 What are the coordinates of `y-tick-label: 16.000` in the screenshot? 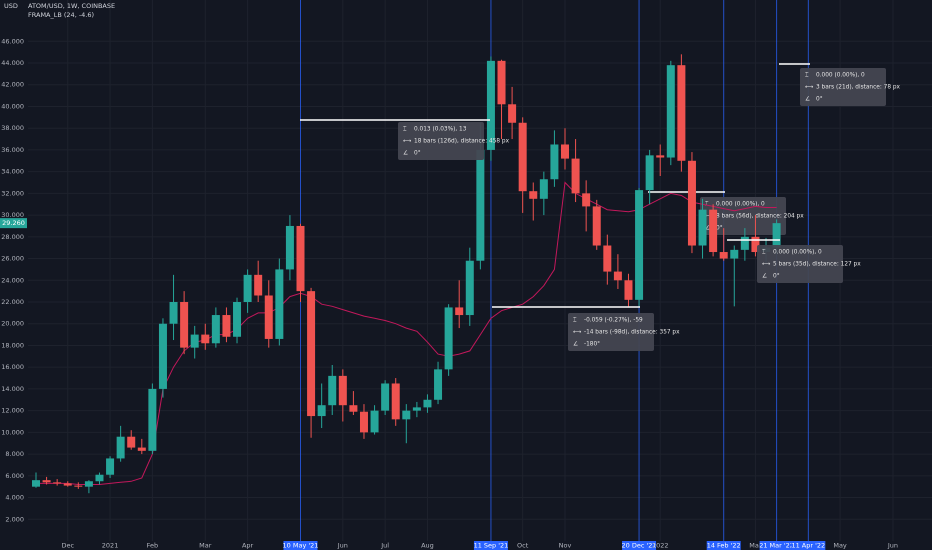 It's located at (12, 367).